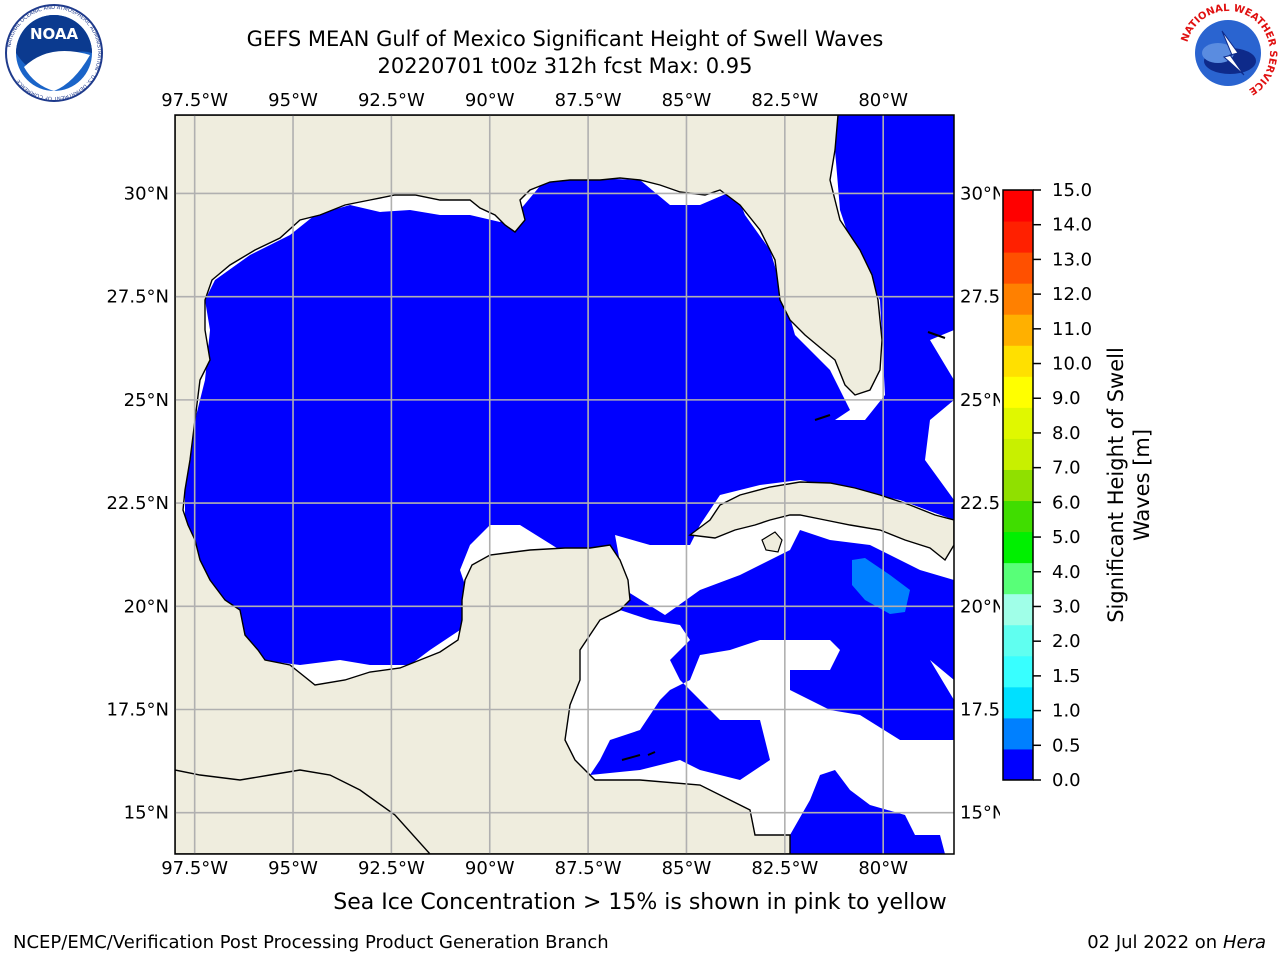 The image size is (1280, 960). What do you see at coordinates (980, 813) in the screenshot?
I see `lat-label-right: 15°N` at bounding box center [980, 813].